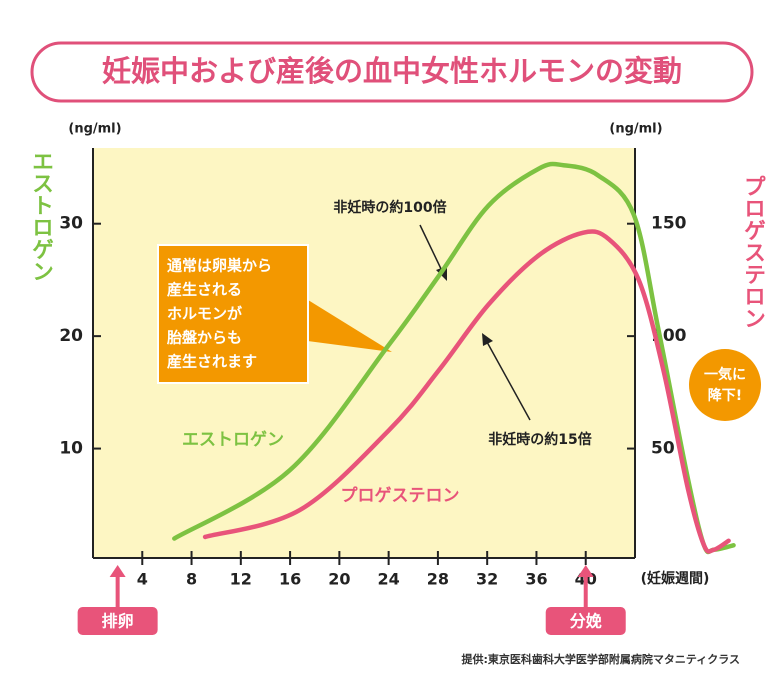 The image size is (784, 698). What do you see at coordinates (205, 314) in the screenshot?
I see `callout-text: ホルモンが` at bounding box center [205, 314].